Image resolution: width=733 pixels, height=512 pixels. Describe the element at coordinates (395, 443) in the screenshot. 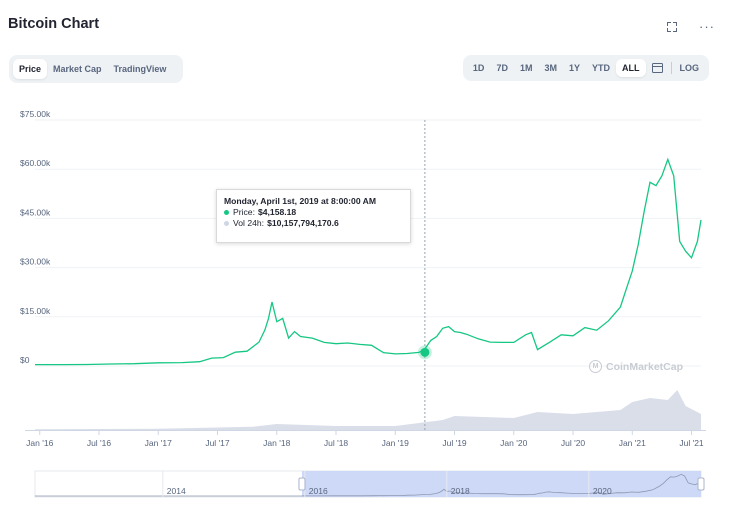

I see `x-tick-label: Jan '19` at that location.